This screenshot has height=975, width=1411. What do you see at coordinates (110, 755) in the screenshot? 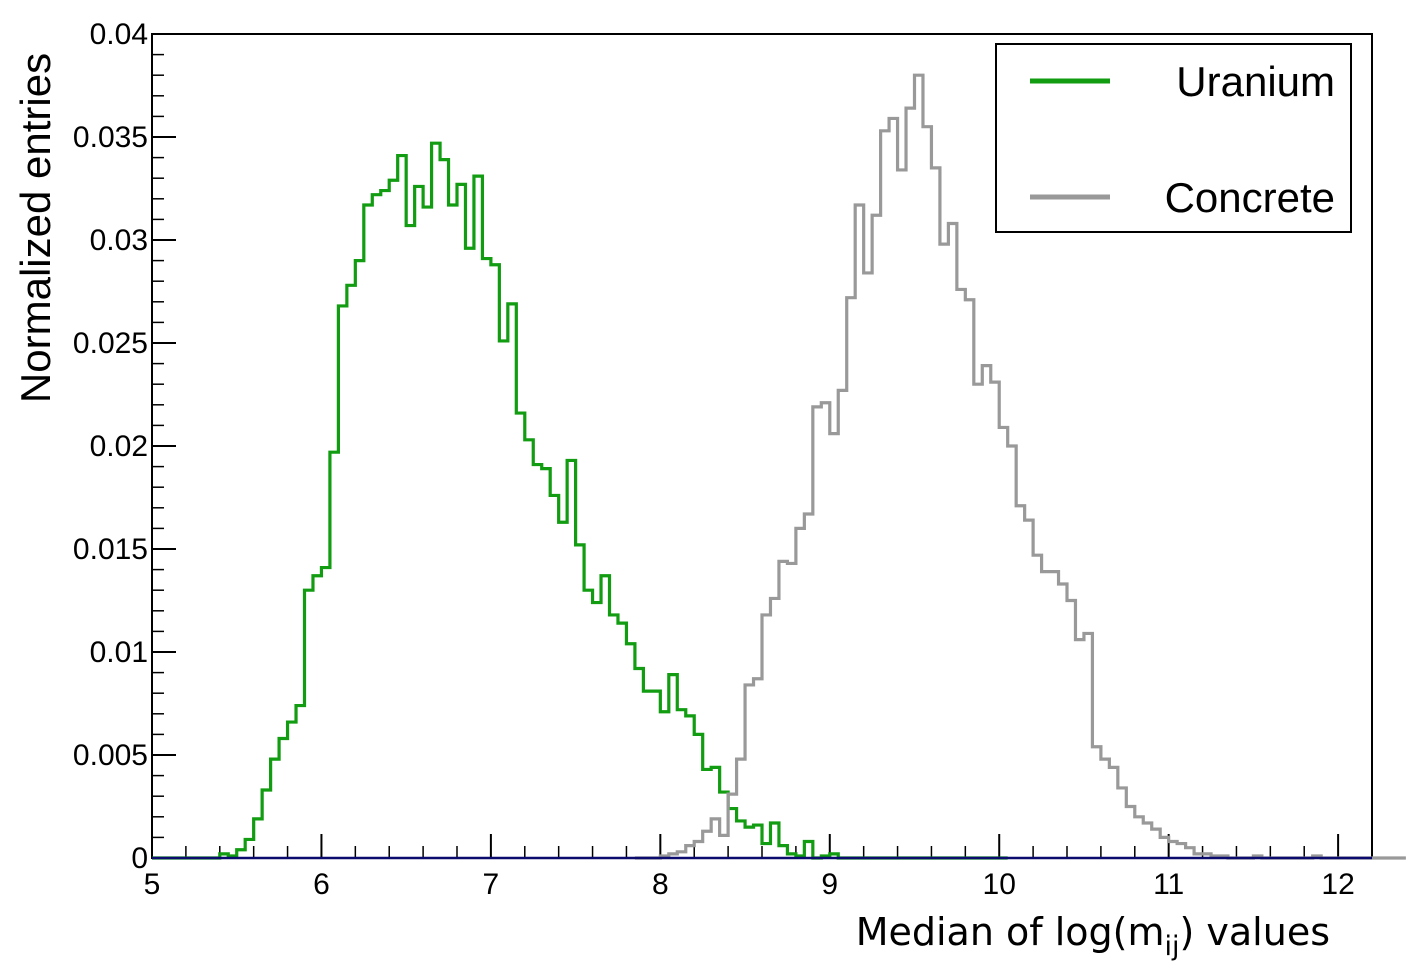
I see `y-tick-label: 0.005` at bounding box center [110, 755].